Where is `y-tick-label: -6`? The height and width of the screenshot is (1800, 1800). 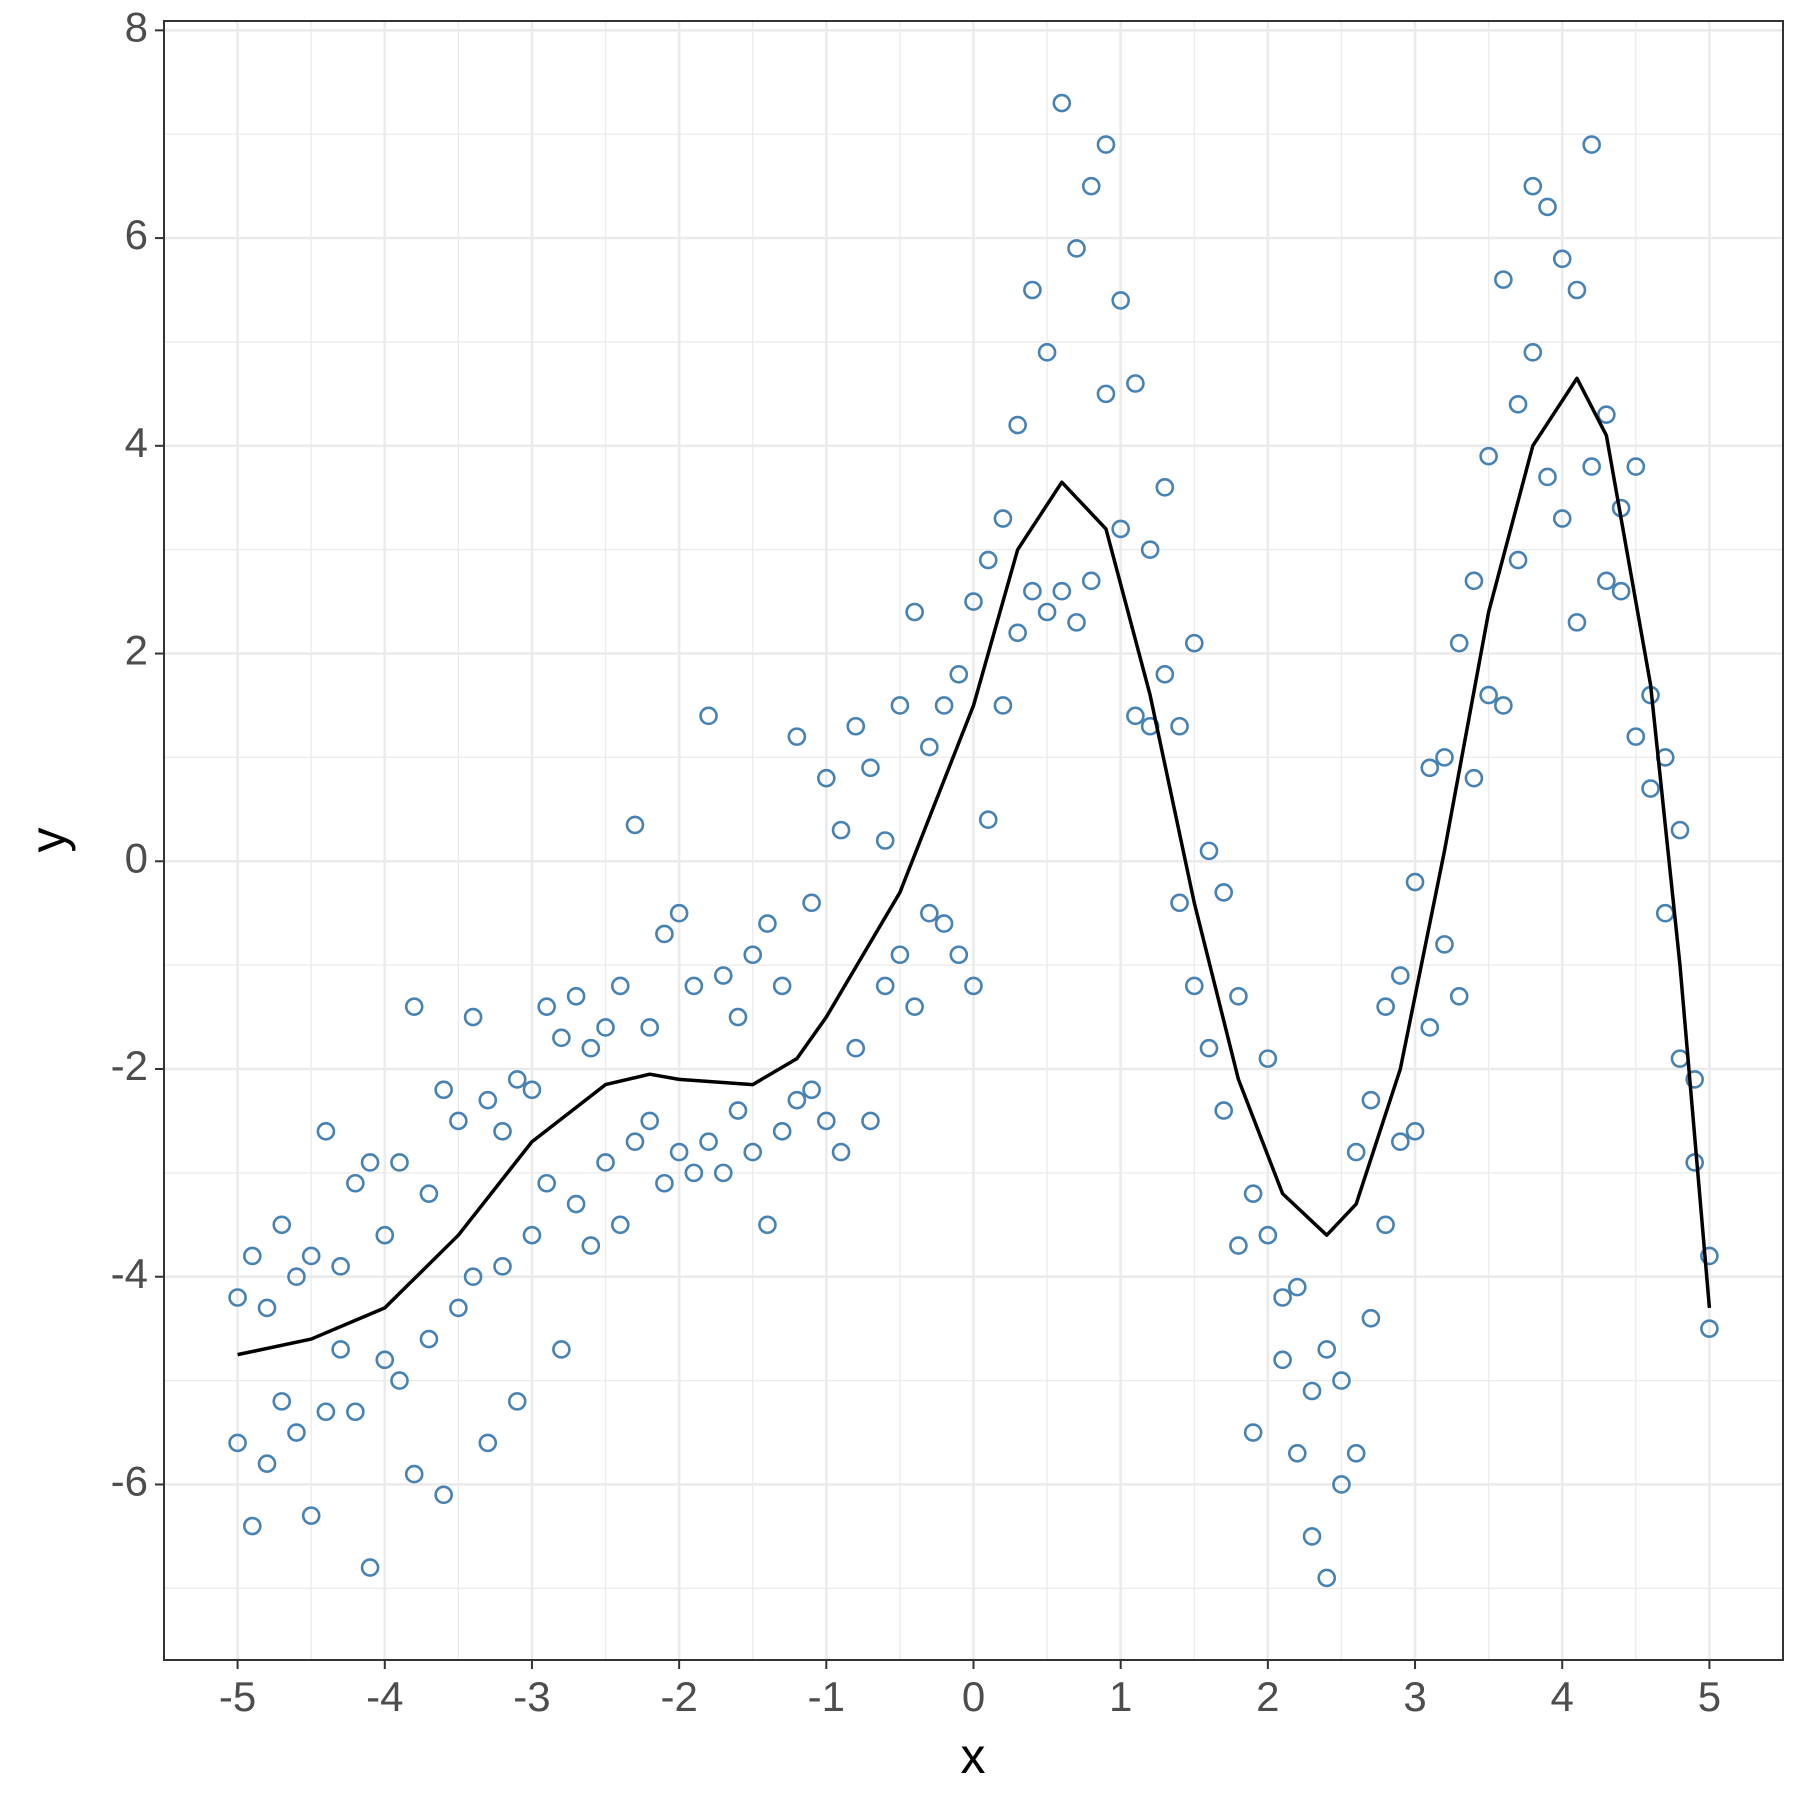 y-tick-label: -6 is located at coordinates (129, 1481).